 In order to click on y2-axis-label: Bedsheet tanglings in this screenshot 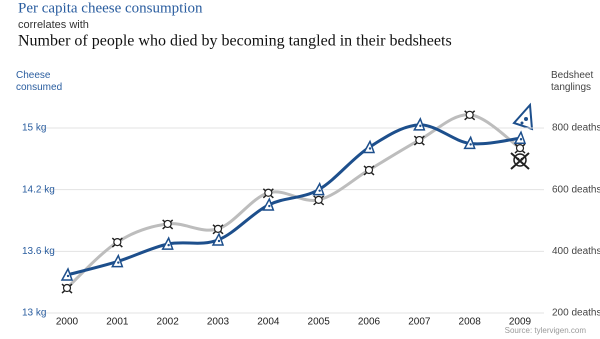, I will do `click(572, 81)`.